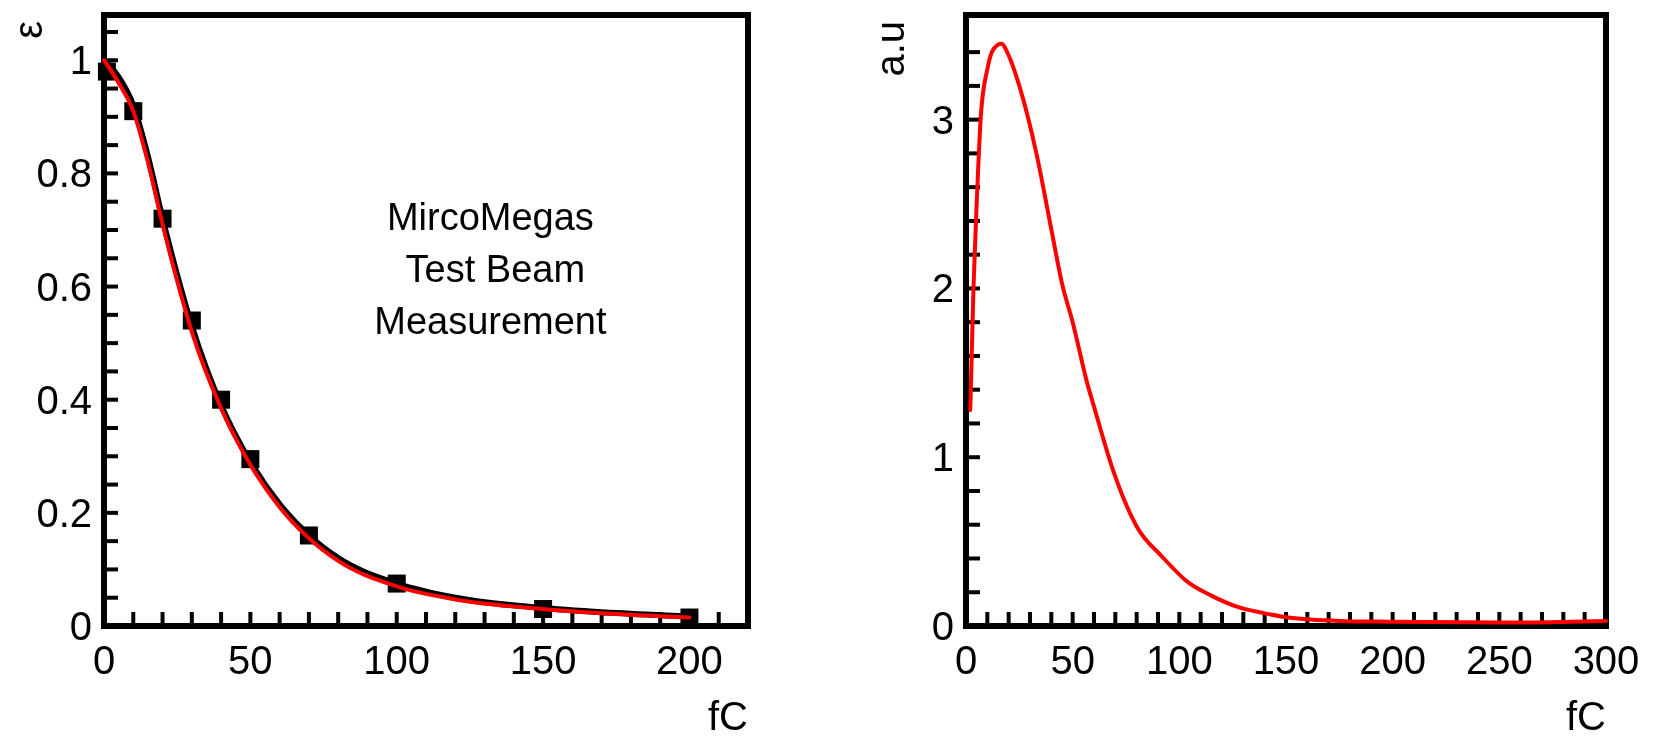 The image size is (1653, 742). Describe the element at coordinates (64, 173) in the screenshot. I see `y-tick-label: 0.8` at that location.